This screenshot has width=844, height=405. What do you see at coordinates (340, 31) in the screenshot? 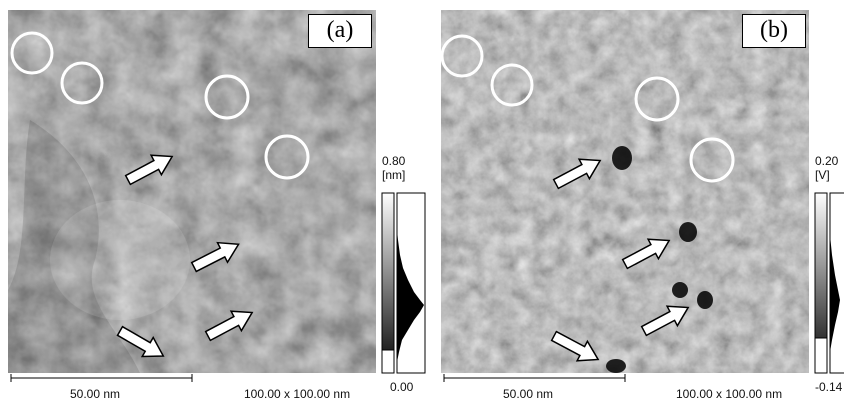
I see `panel-label-a: (a)` at bounding box center [340, 31].